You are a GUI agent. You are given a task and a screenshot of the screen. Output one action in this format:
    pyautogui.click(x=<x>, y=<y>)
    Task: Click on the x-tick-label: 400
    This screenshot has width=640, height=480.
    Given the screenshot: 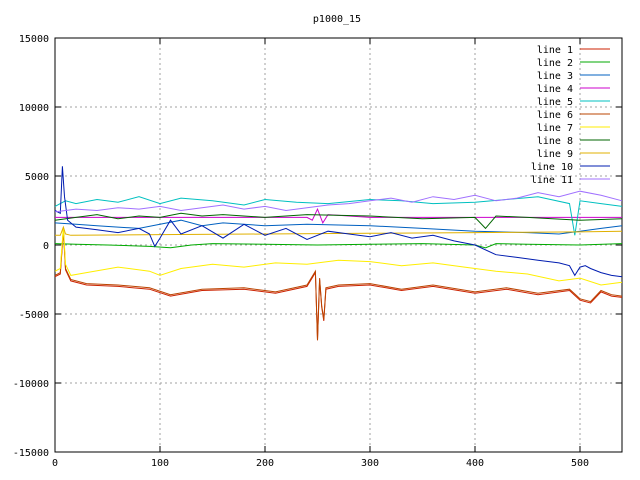 What is the action you would take?
    pyautogui.click(x=475, y=463)
    